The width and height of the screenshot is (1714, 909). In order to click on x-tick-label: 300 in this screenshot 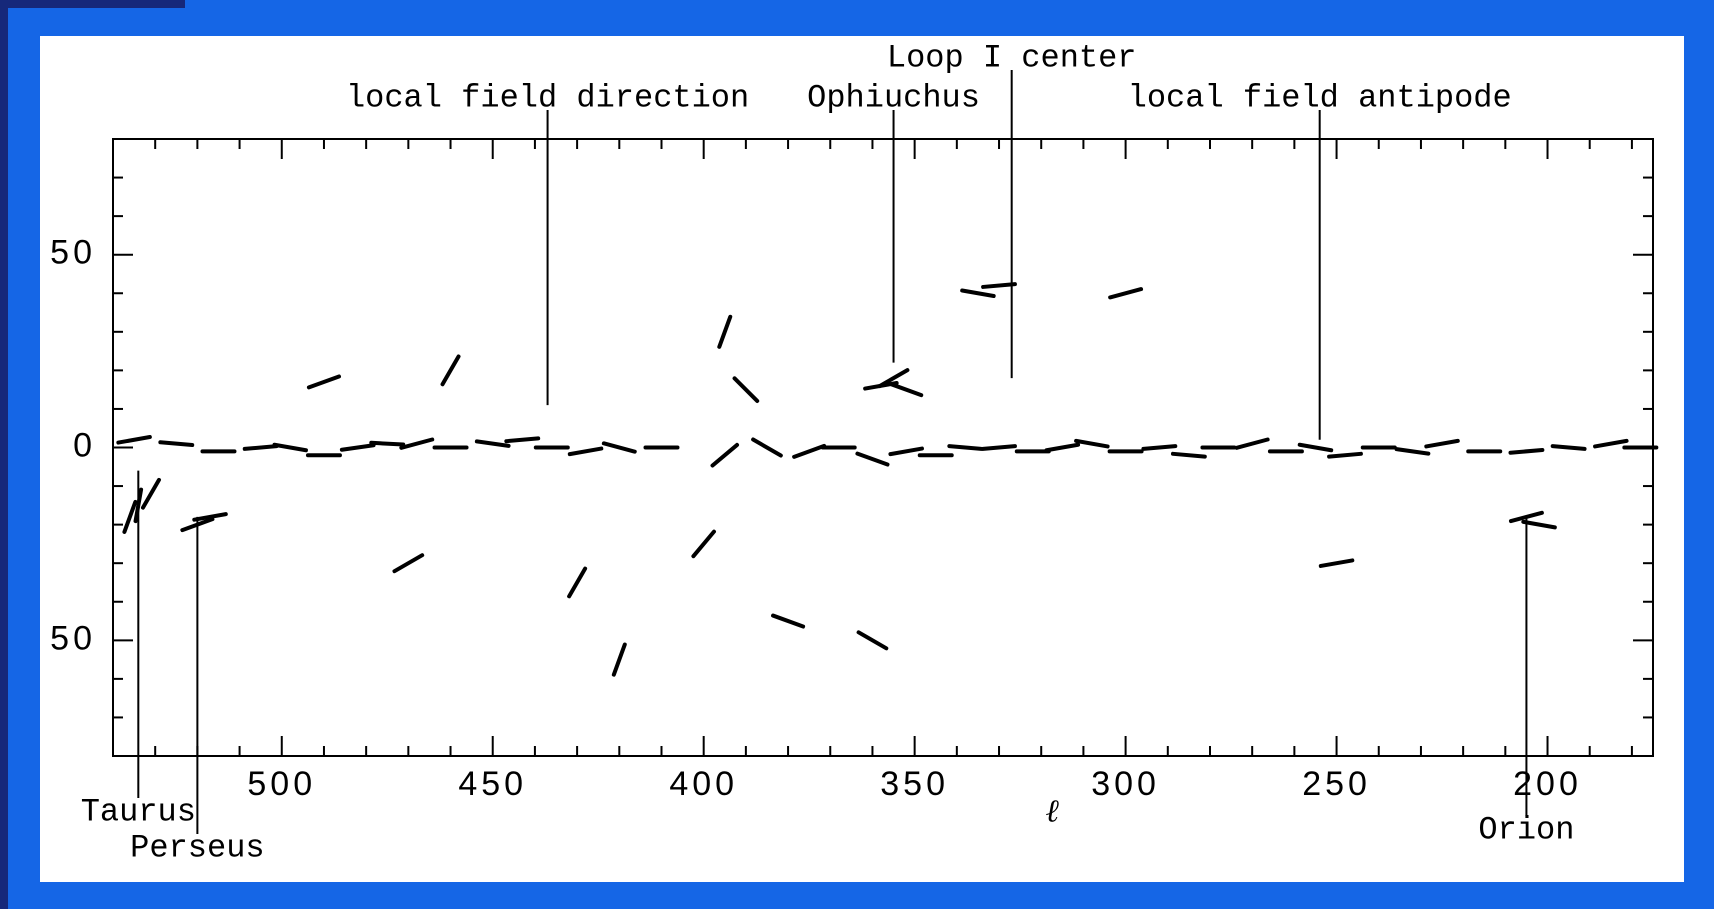, I will do `click(1125, 784)`.